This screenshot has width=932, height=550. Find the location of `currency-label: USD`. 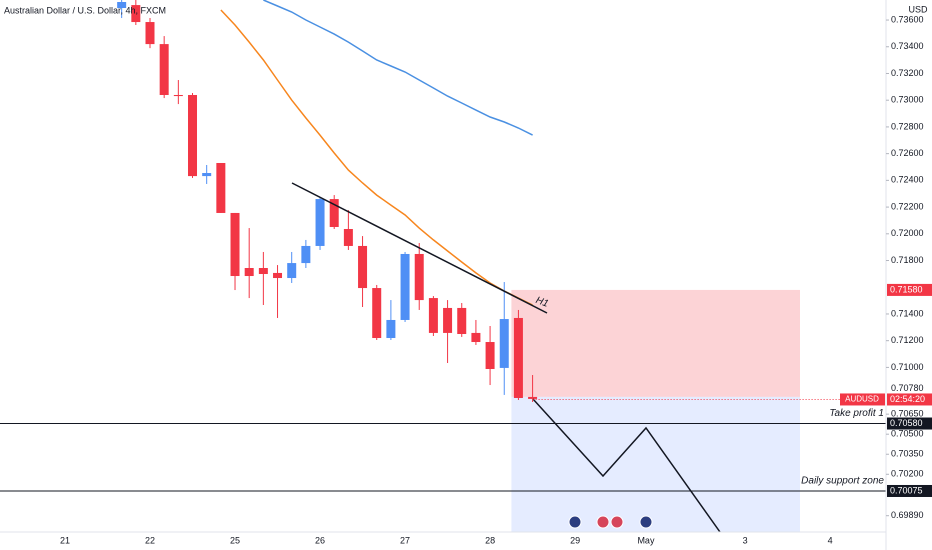

currency-label: USD is located at coordinates (918, 9).